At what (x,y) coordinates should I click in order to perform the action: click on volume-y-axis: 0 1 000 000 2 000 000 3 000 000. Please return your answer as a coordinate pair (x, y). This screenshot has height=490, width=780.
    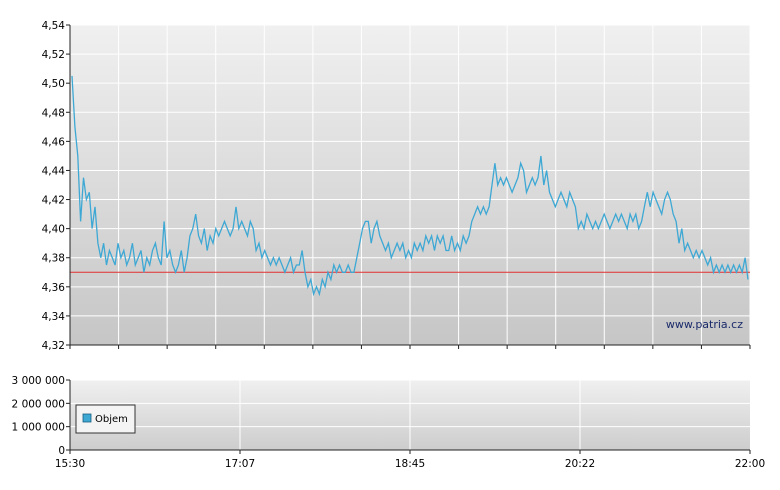
    Looking at the image, I should click on (41, 416).